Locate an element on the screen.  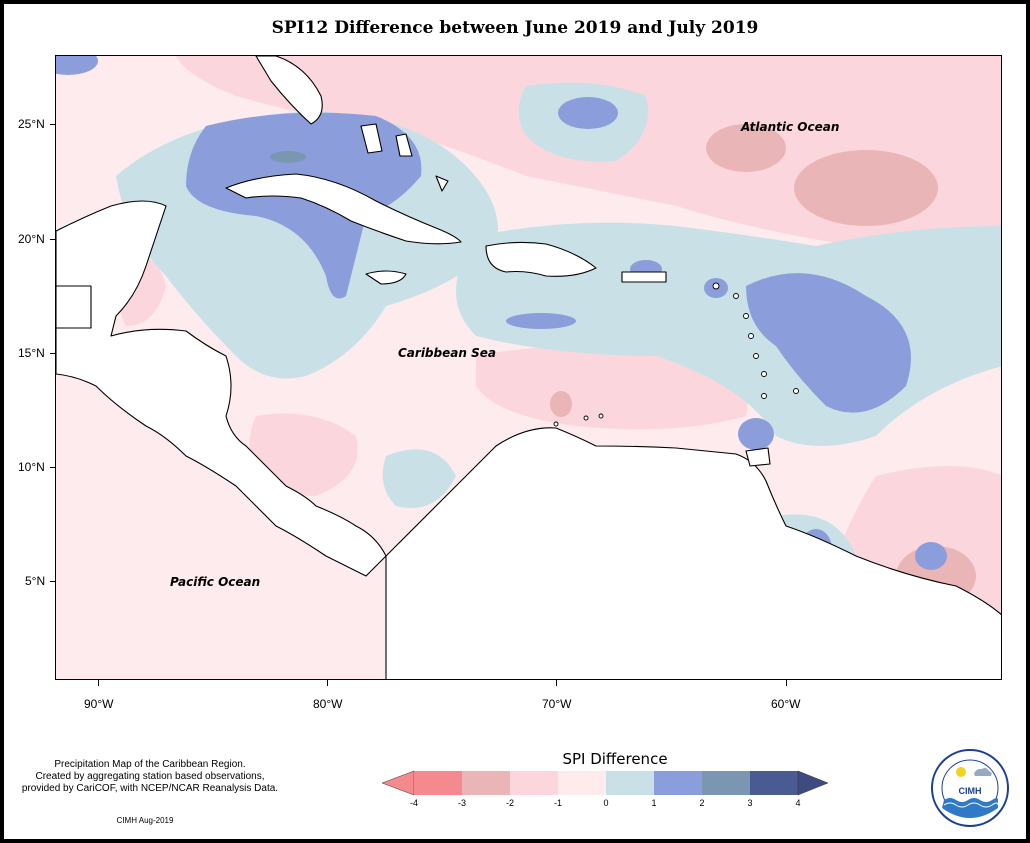
credit-line: CIMH Aug-2019 is located at coordinates (145, 820).